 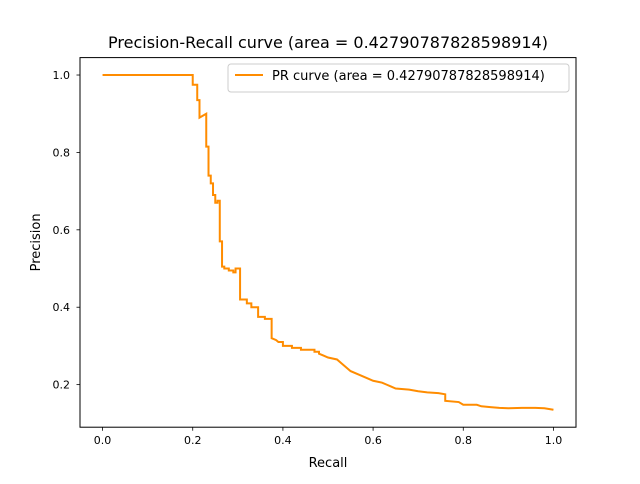 What do you see at coordinates (554, 440) in the screenshot?
I see `x-tick-label: 1.0` at bounding box center [554, 440].